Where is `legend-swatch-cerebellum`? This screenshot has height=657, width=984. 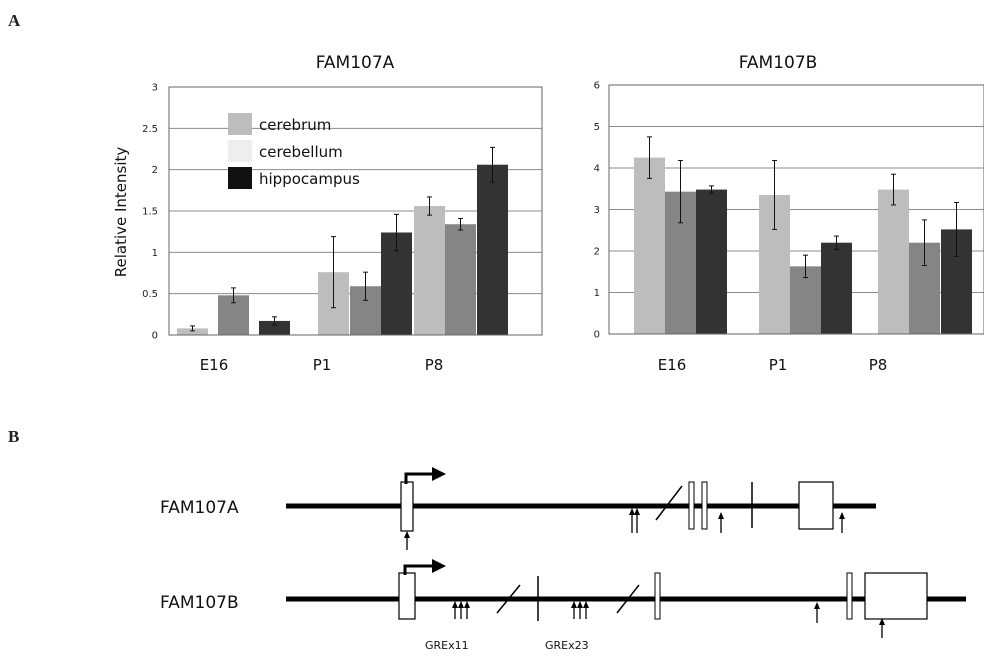
legend-swatch-cerebellum is located at coordinates (240, 151).